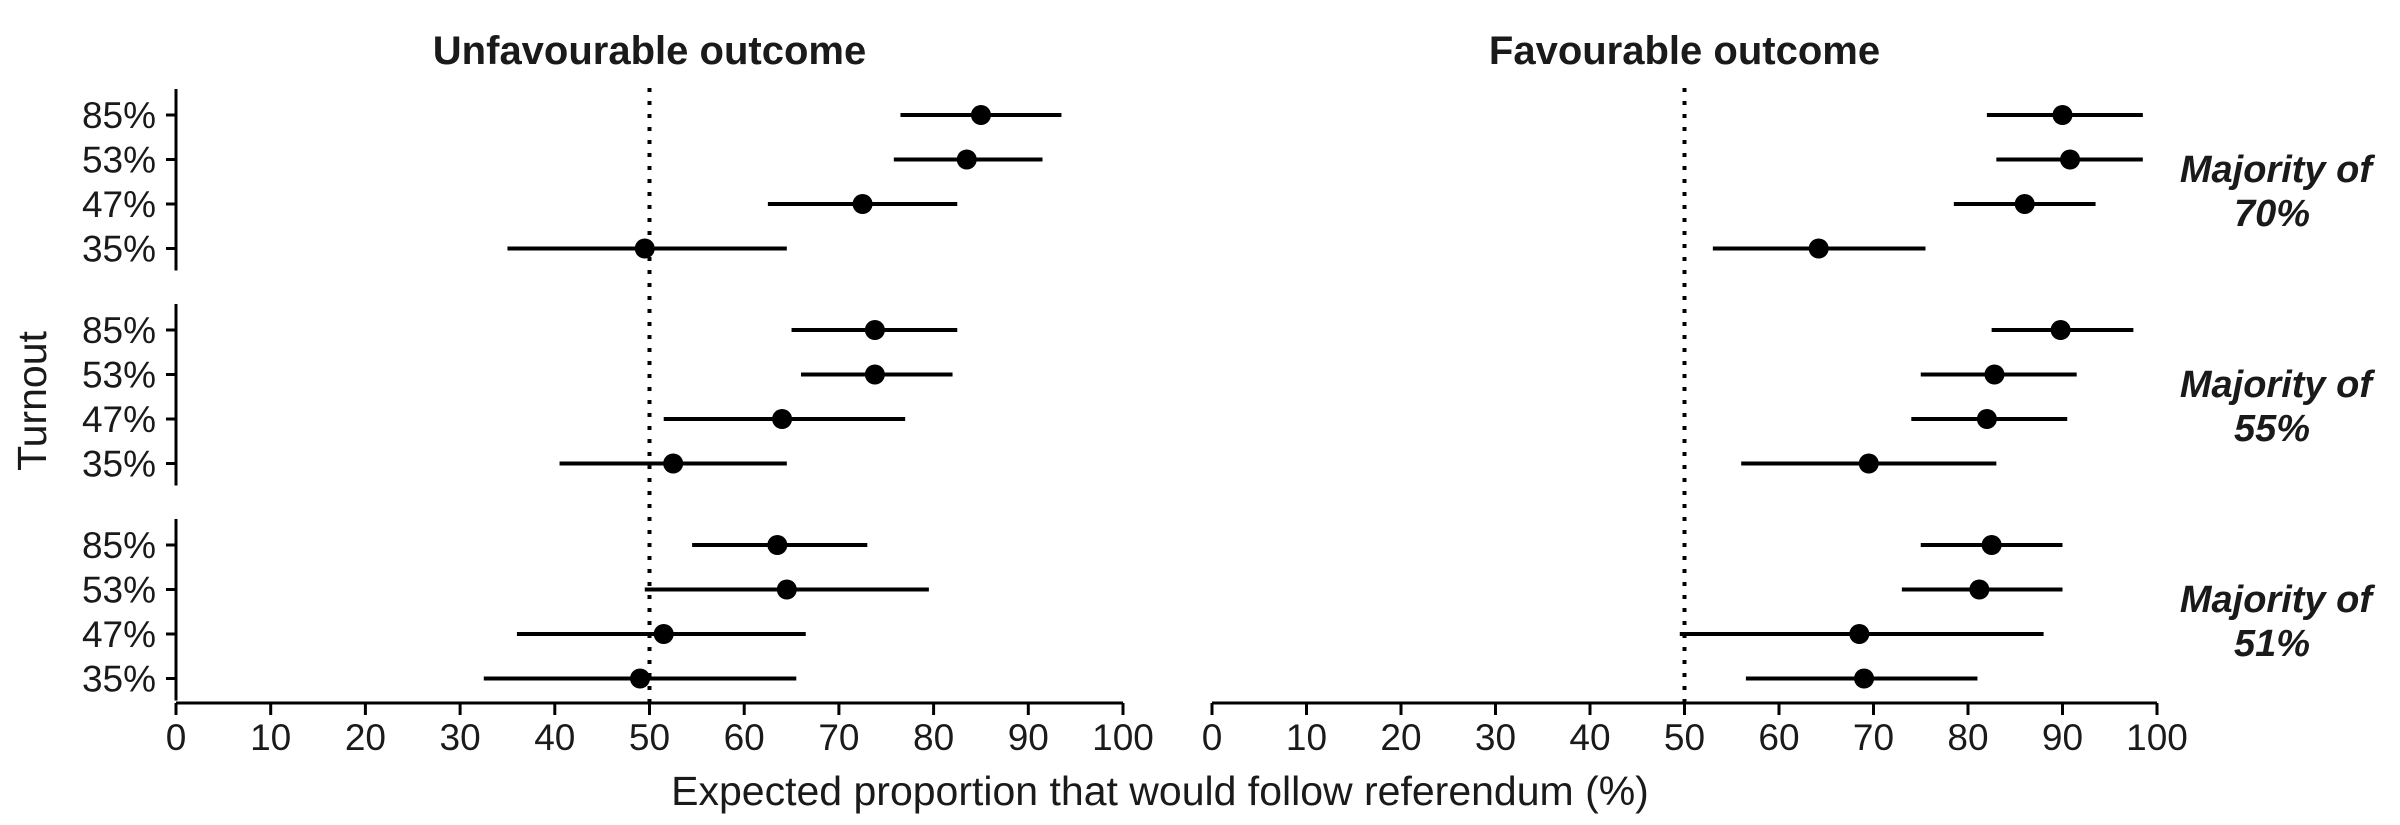 This screenshot has height=825, width=2400. I want to click on row-label-line2-0: 70%, so click(2272, 214).